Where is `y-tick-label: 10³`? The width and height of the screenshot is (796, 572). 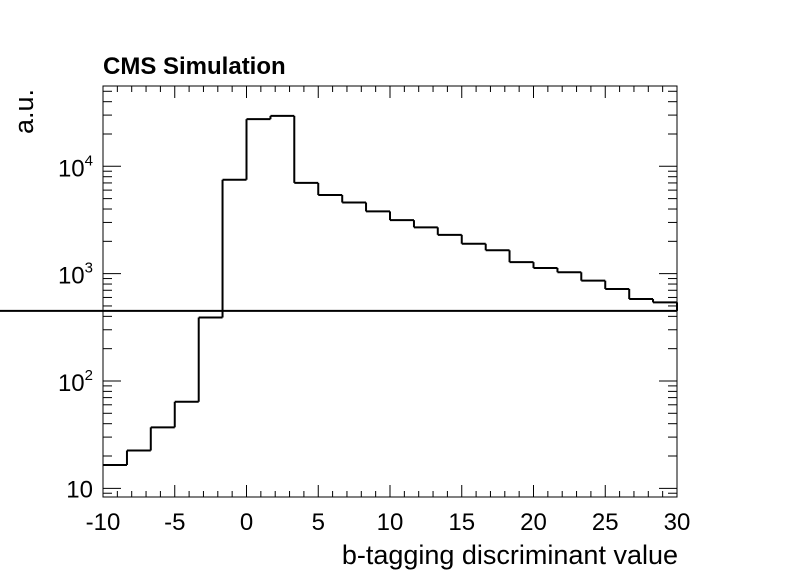 y-tick-label: 10³ is located at coordinates (75, 275).